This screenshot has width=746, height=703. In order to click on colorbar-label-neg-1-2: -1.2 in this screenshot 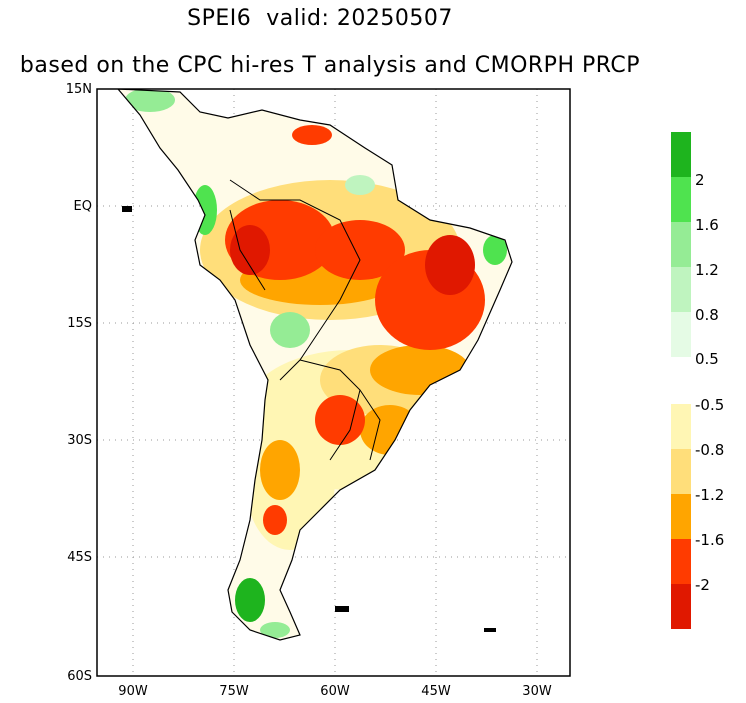, I will do `click(710, 495)`.